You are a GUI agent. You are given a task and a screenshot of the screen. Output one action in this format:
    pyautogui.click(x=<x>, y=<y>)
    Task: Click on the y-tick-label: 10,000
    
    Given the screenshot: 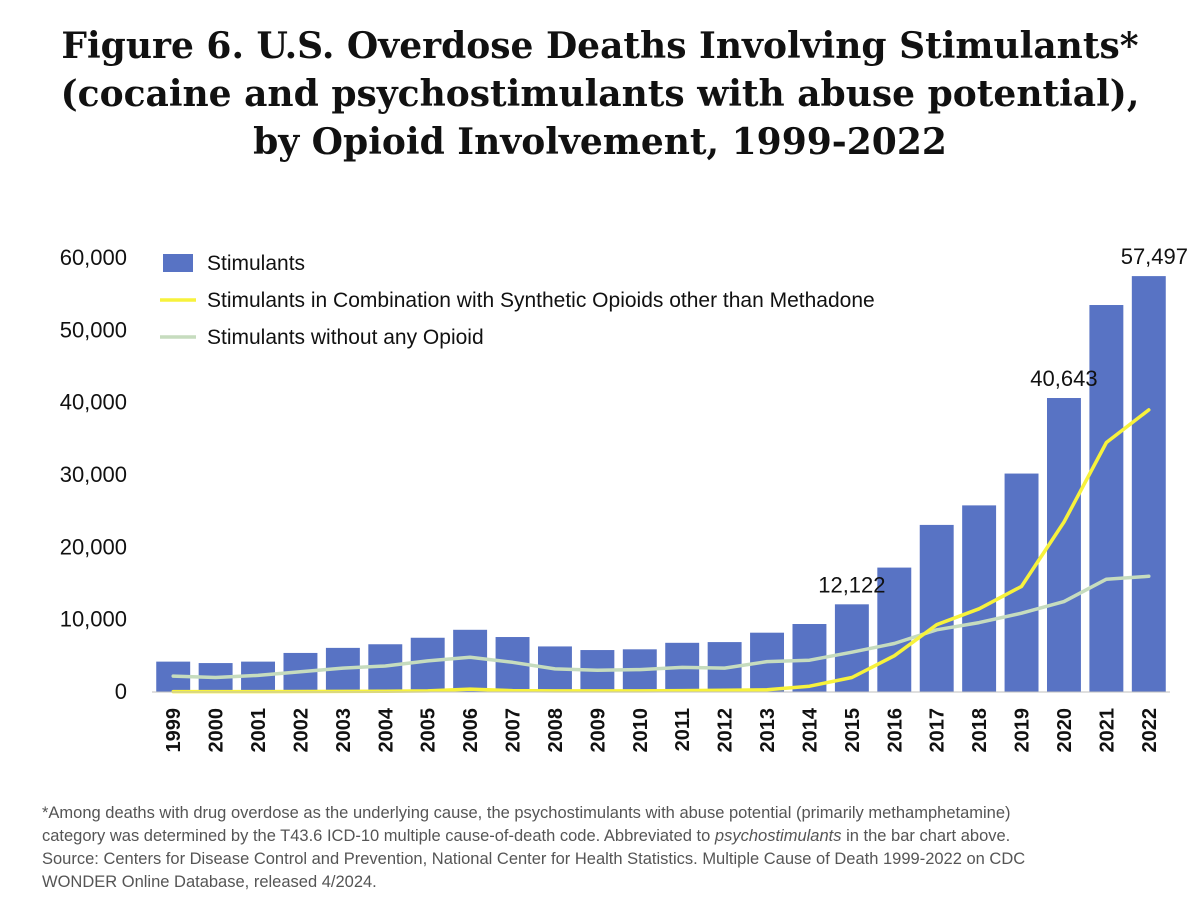 What is the action you would take?
    pyautogui.click(x=93, y=619)
    